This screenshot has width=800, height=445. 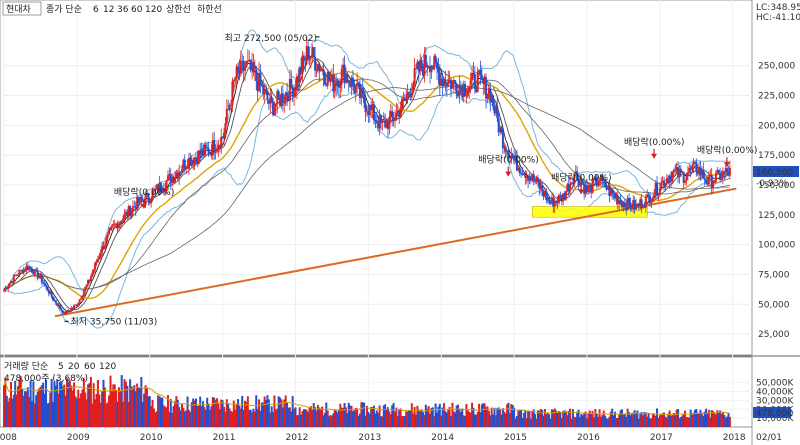 I want to click on y-tick-label: 225,000, so click(x=776, y=97).